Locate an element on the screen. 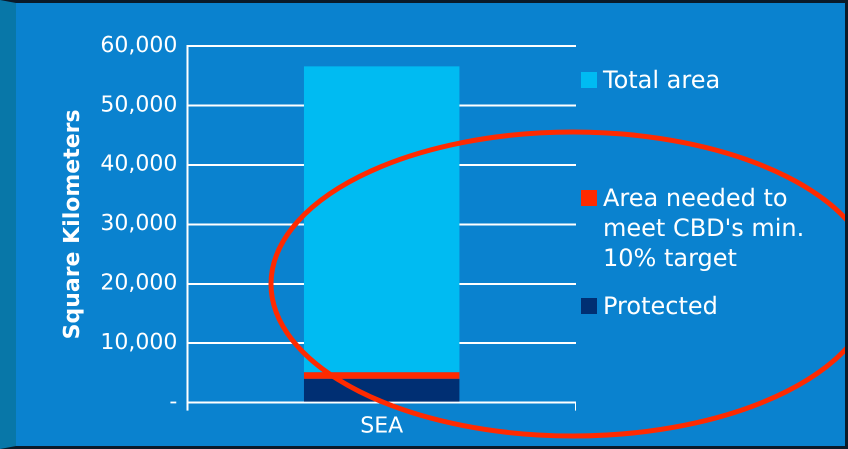  y-tick-label: 30,000 is located at coordinates (139, 223).